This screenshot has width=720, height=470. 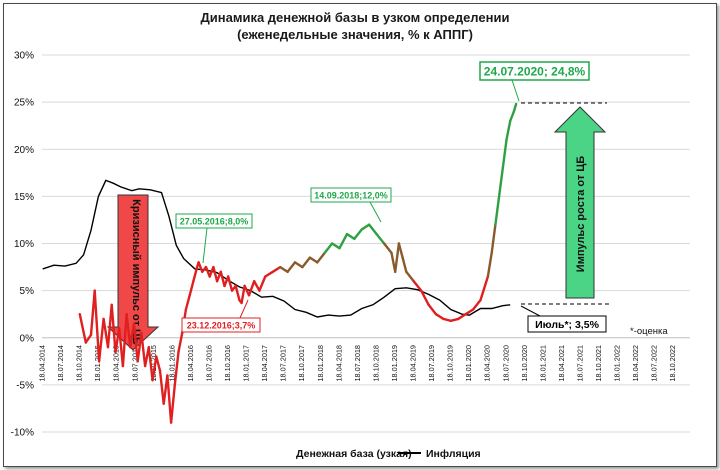 I want to click on annotation-inflation-july: Июль*; 3,5%, so click(x=563, y=319).